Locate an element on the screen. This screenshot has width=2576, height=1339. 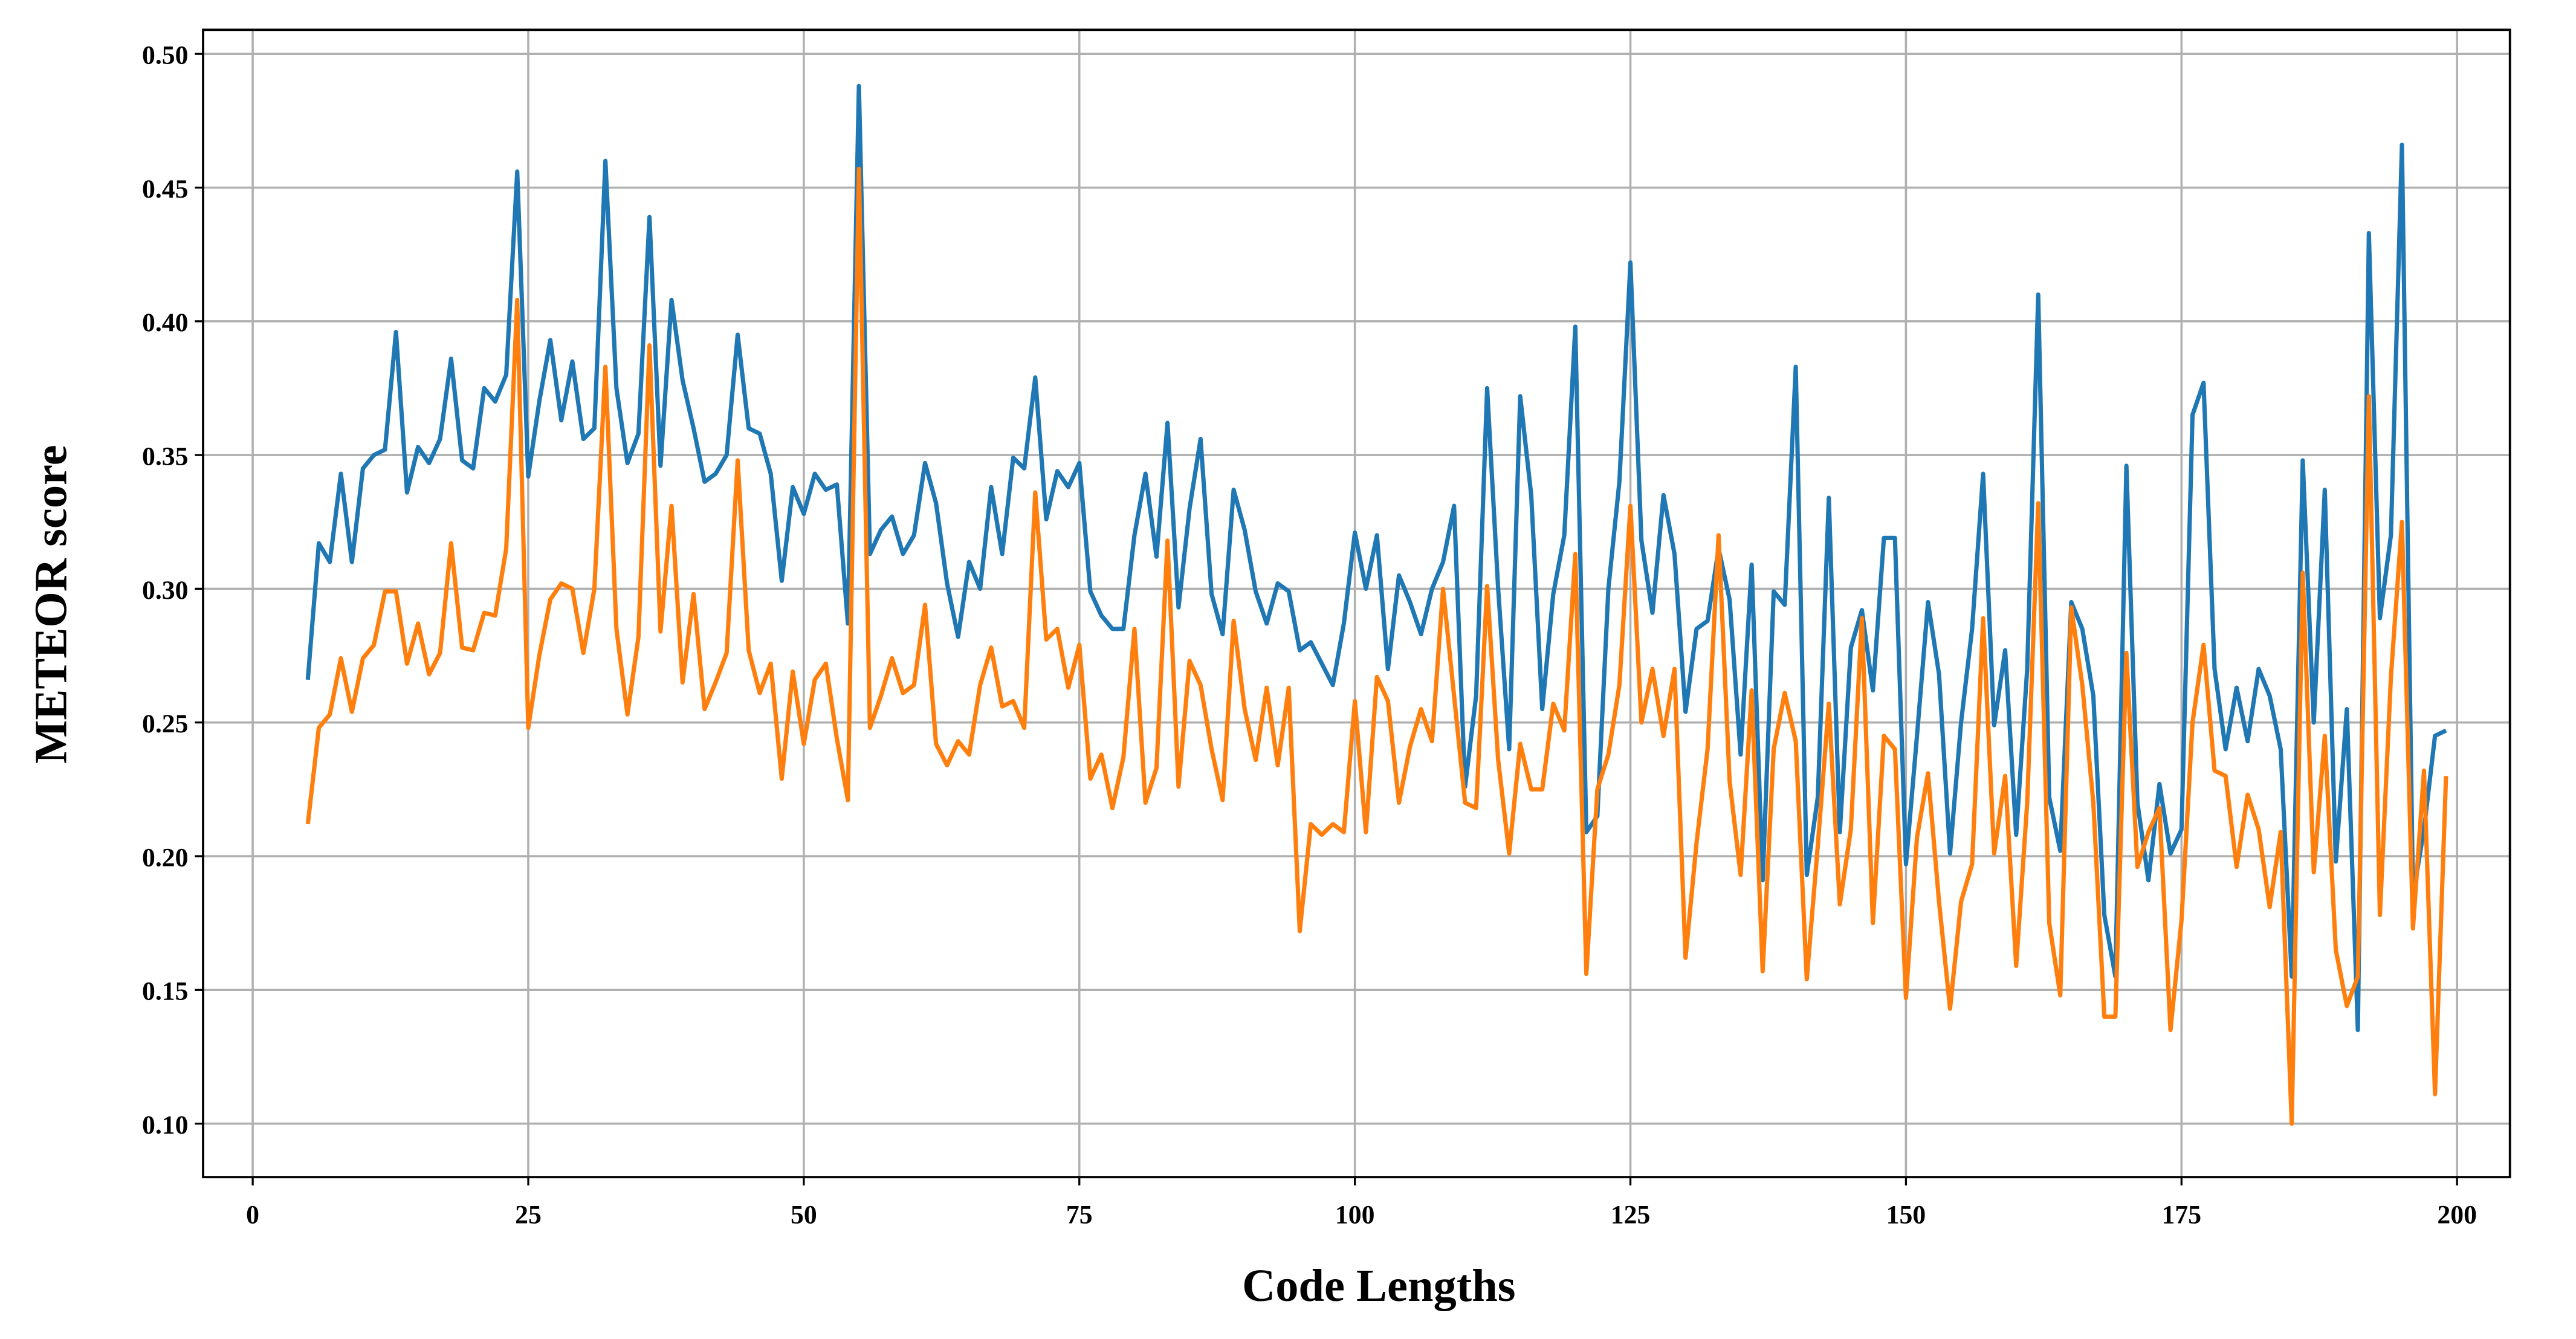
y-tick-label: 0.45 is located at coordinates (165, 190).